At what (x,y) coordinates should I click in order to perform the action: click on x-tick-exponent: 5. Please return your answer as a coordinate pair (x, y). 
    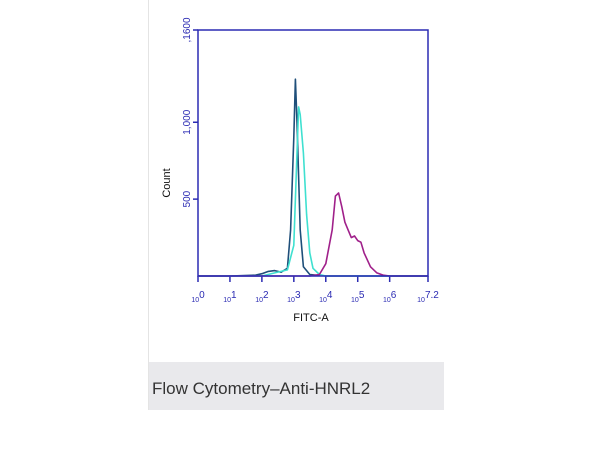
    Looking at the image, I should click on (362, 295).